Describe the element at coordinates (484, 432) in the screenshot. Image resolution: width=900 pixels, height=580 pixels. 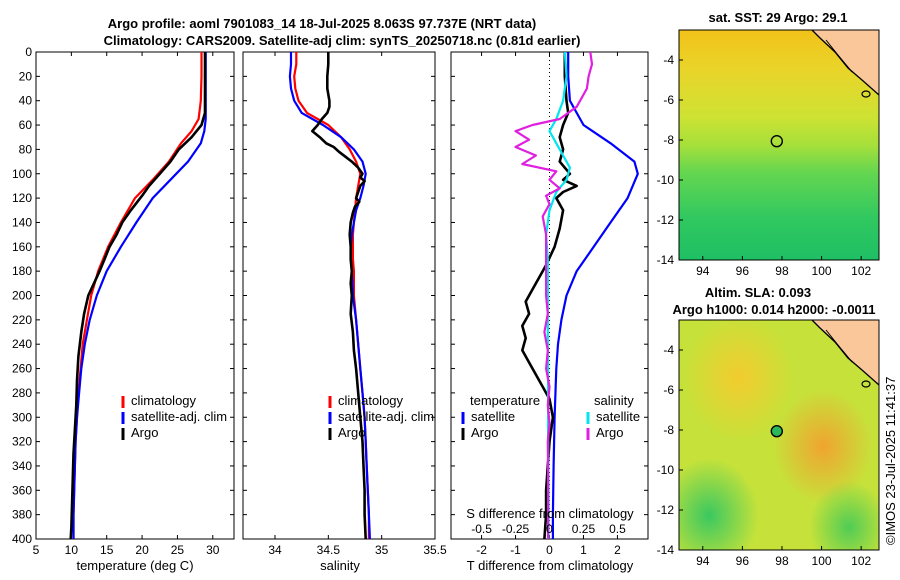
I see `legend-t-argo-label: Argo` at that location.